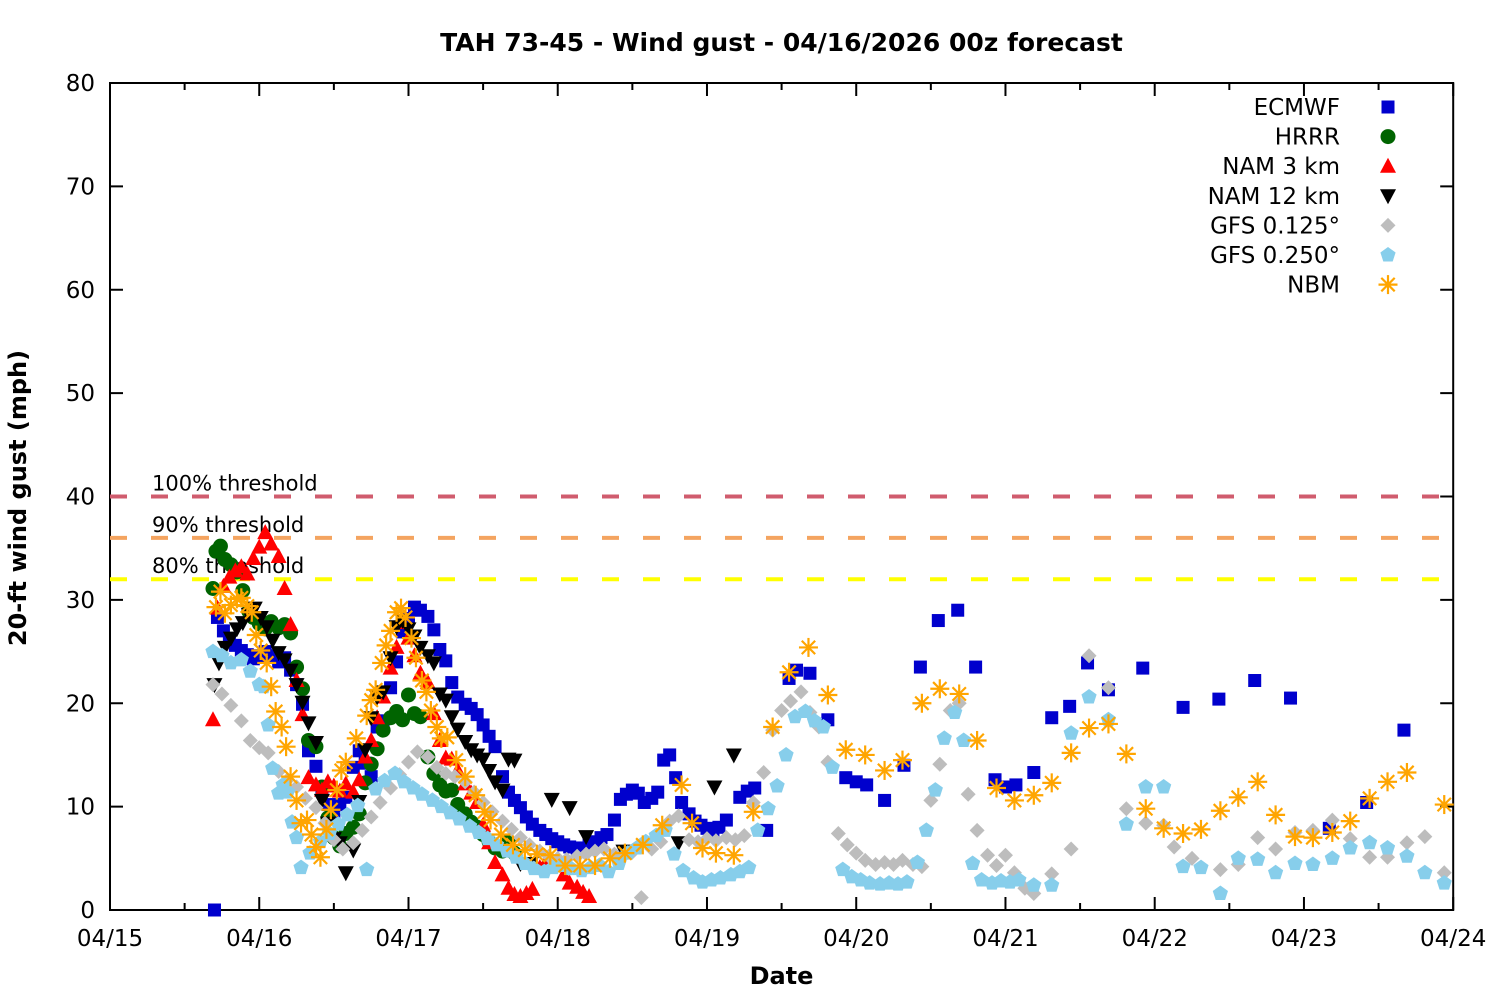 This screenshot has width=1500, height=1000. I want to click on y-tick-label: 10, so click(80, 808).